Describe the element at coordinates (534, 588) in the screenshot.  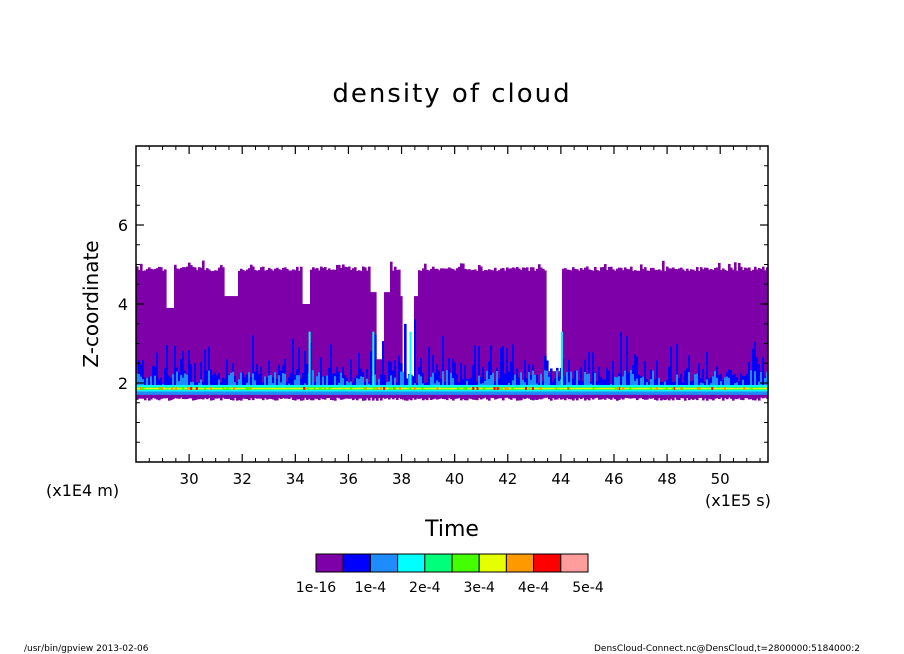
I see `colorbar-label: 4e-4` at that location.